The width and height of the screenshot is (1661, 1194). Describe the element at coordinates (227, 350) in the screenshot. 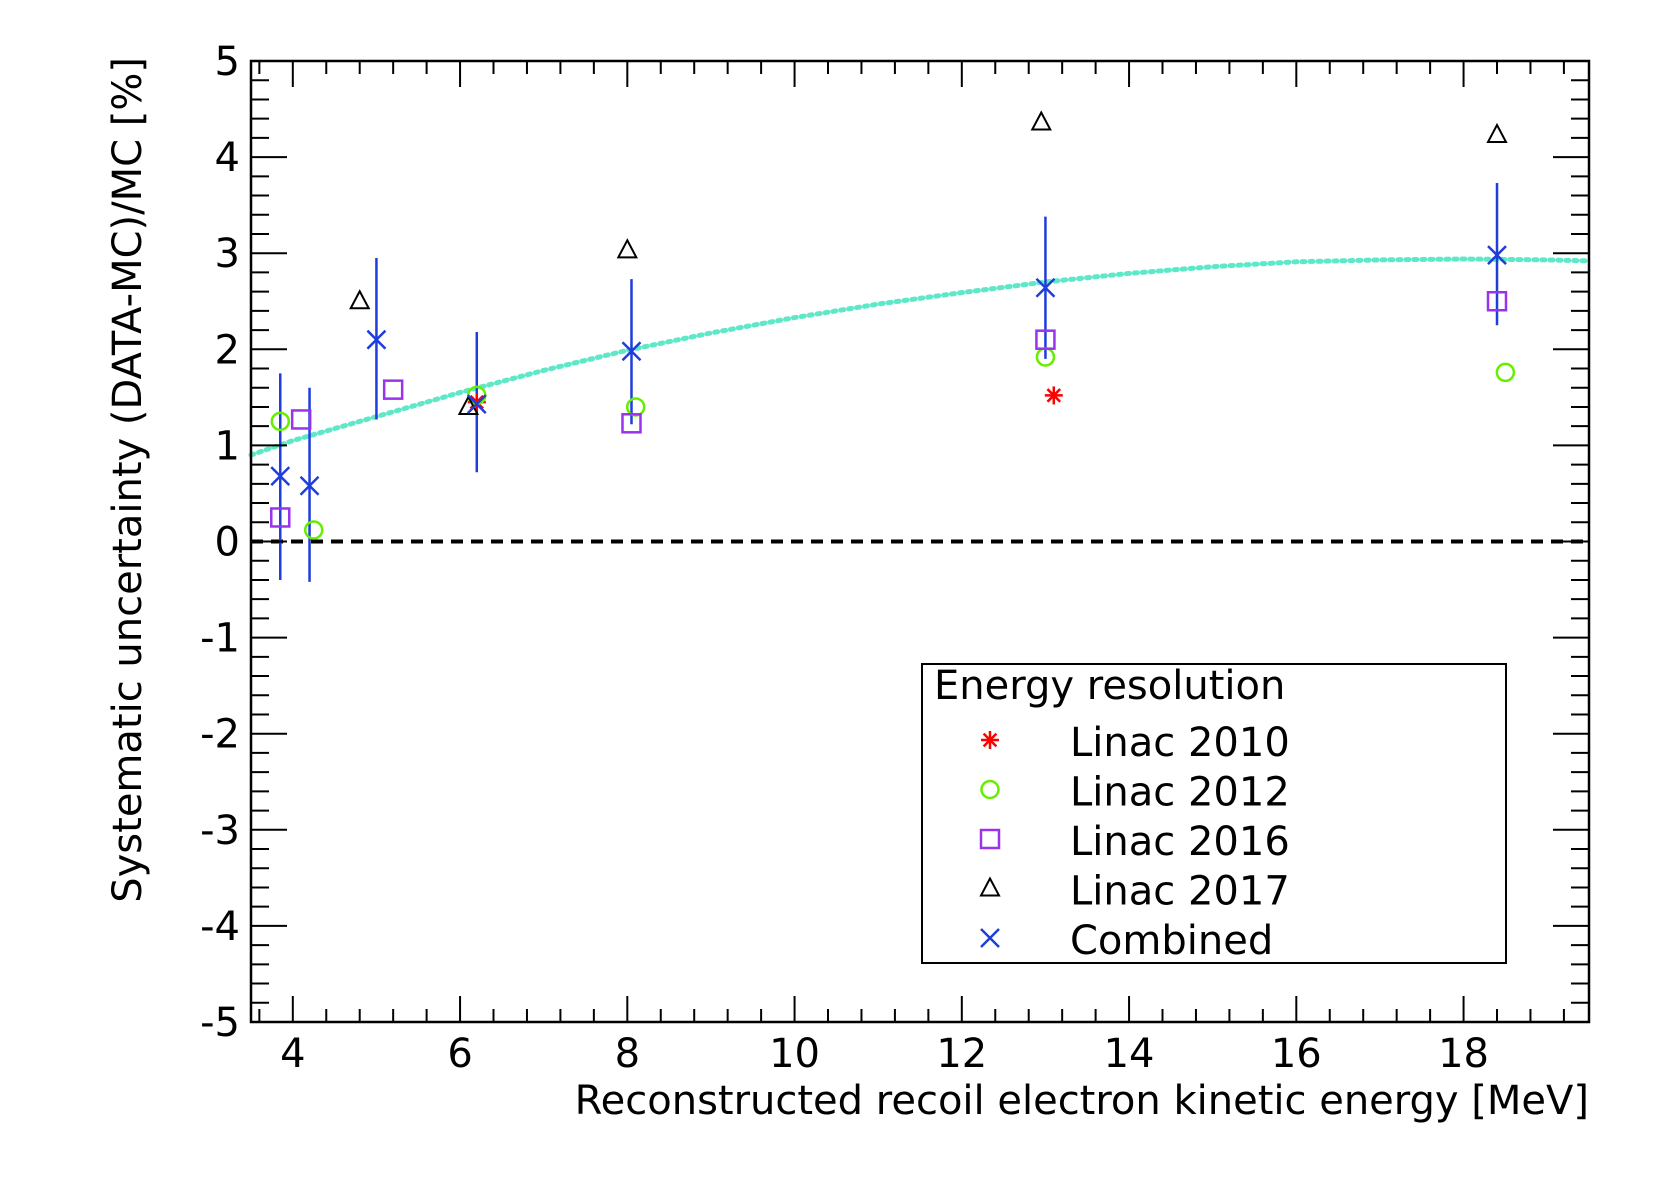

I see `y-tick-label: 2` at that location.